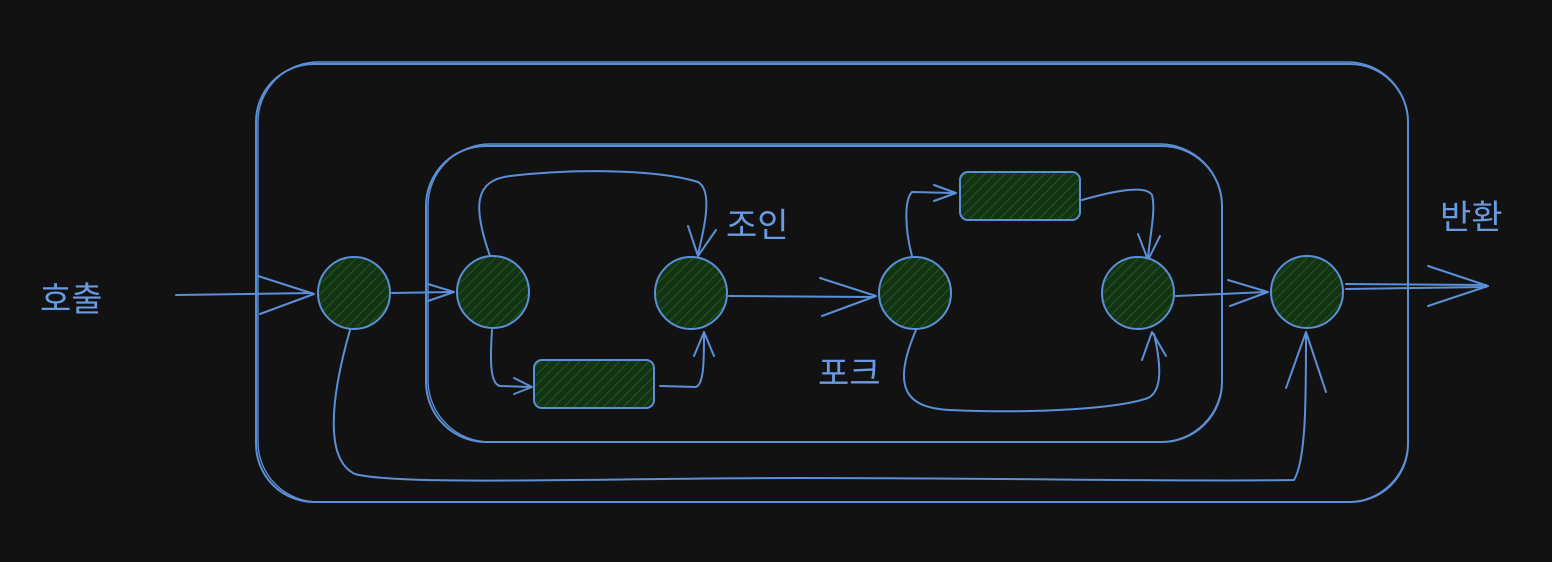 The image size is (1552, 562). I want to click on arrow-task-to-merge, so click(1121, 224).